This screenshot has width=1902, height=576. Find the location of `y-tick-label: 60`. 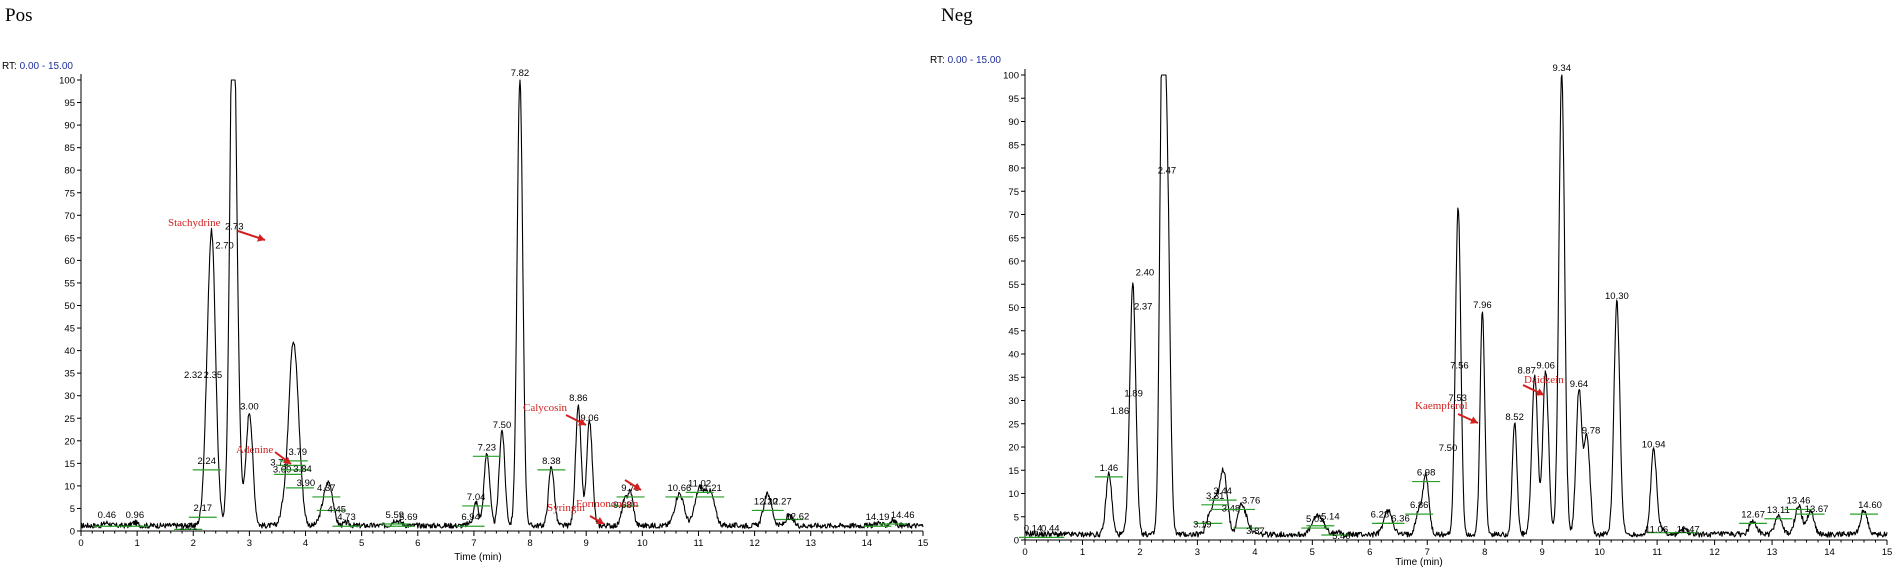

y-tick-label: 60 is located at coordinates (69, 261).